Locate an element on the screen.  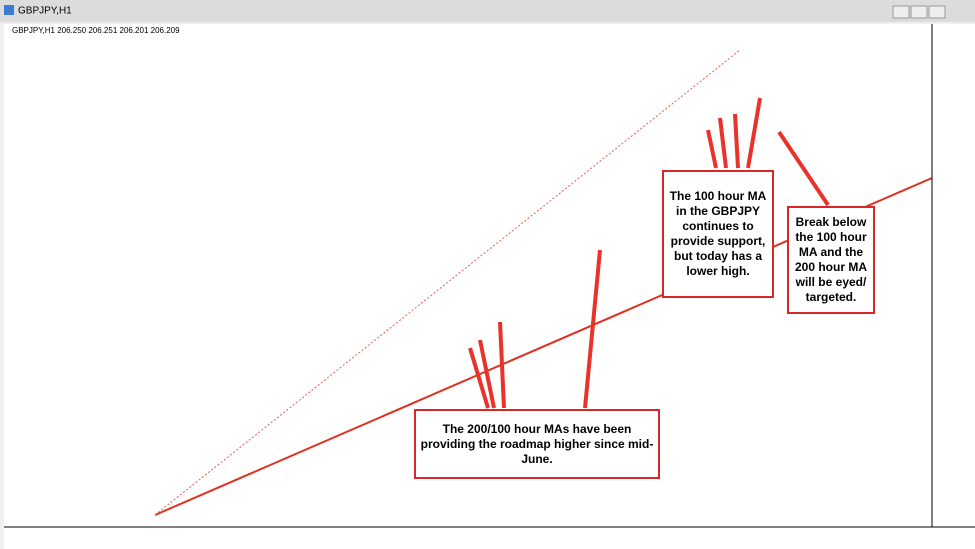
close-button is located at coordinates (937, 12).